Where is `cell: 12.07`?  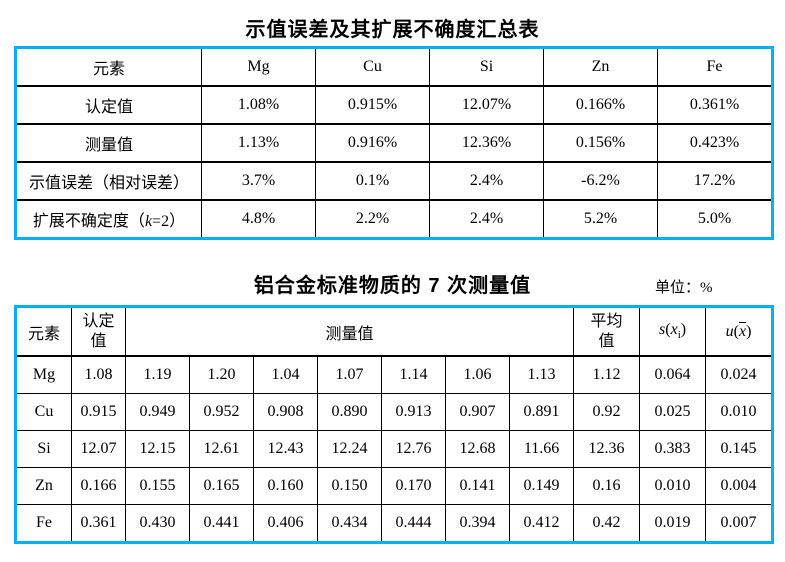
cell: 12.07 is located at coordinates (98, 449).